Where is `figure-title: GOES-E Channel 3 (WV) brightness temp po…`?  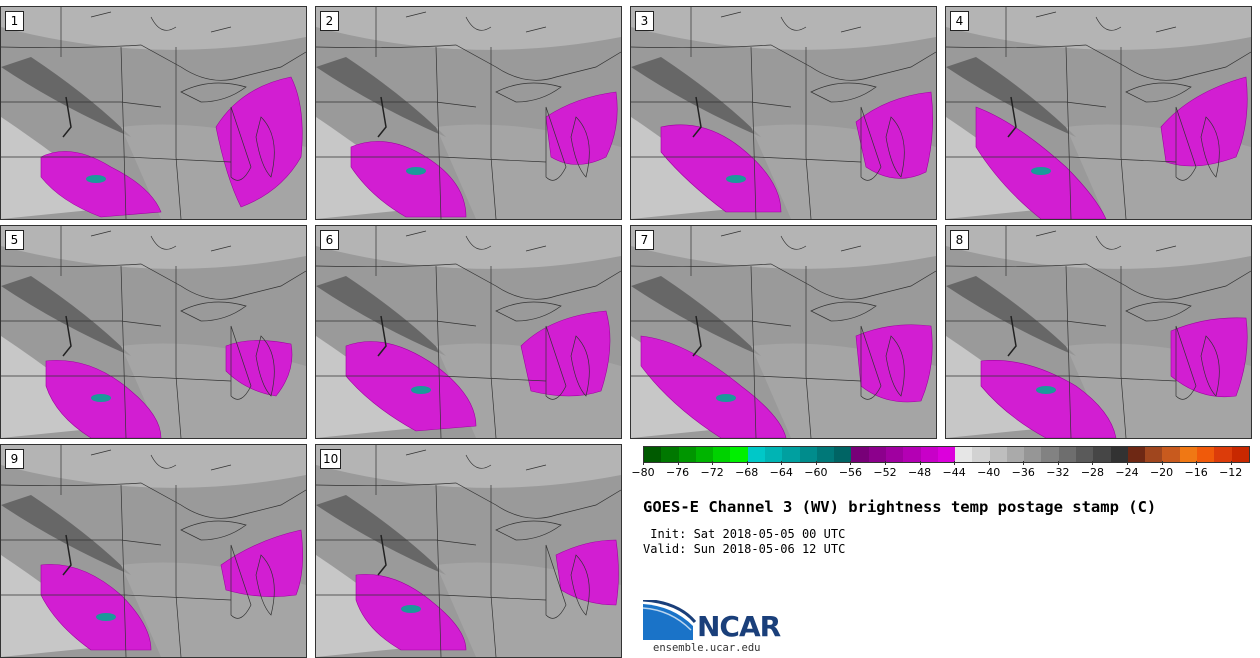
figure-title: GOES-E Channel 3 (WV) brightness temp po… is located at coordinates (900, 507).